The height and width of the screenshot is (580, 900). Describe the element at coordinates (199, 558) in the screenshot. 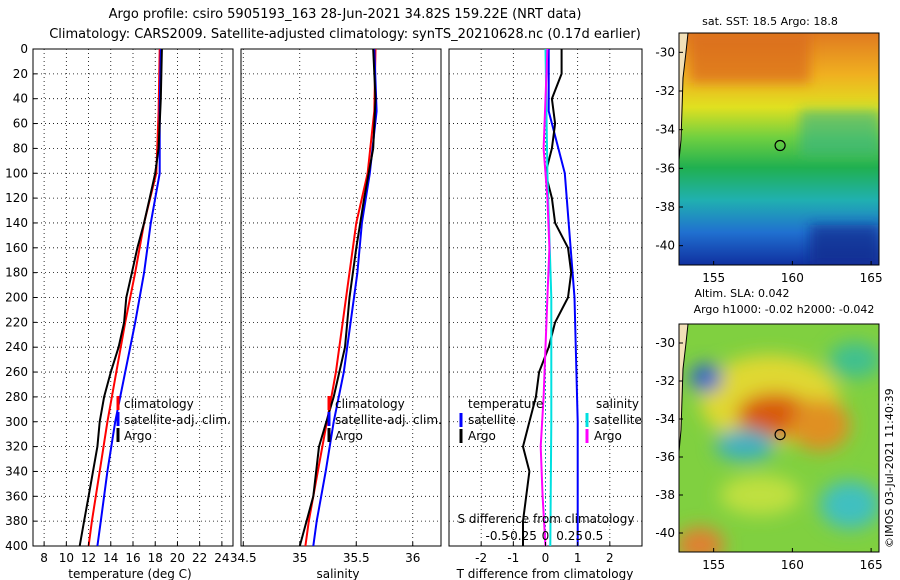

I see `x-tick-label: 22` at that location.